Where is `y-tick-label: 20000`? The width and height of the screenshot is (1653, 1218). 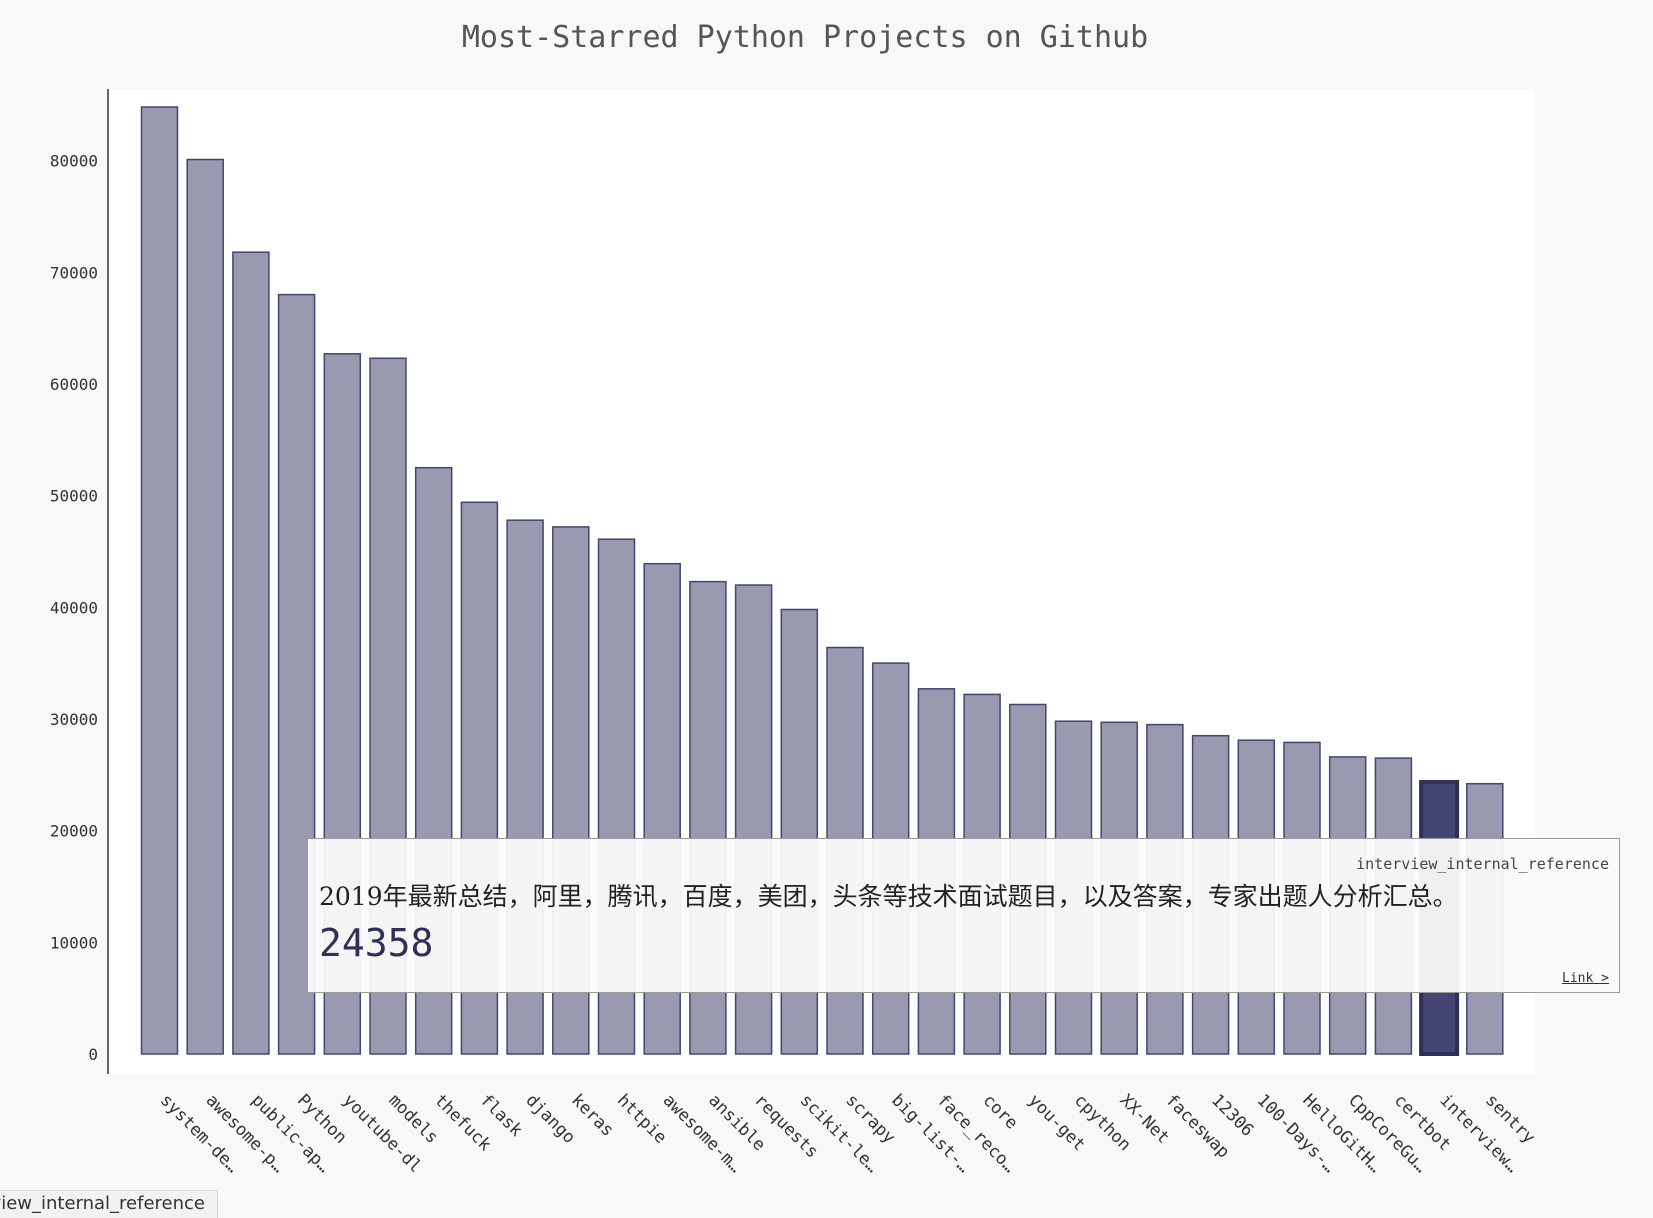
y-tick-label: 20000 is located at coordinates (74, 831).